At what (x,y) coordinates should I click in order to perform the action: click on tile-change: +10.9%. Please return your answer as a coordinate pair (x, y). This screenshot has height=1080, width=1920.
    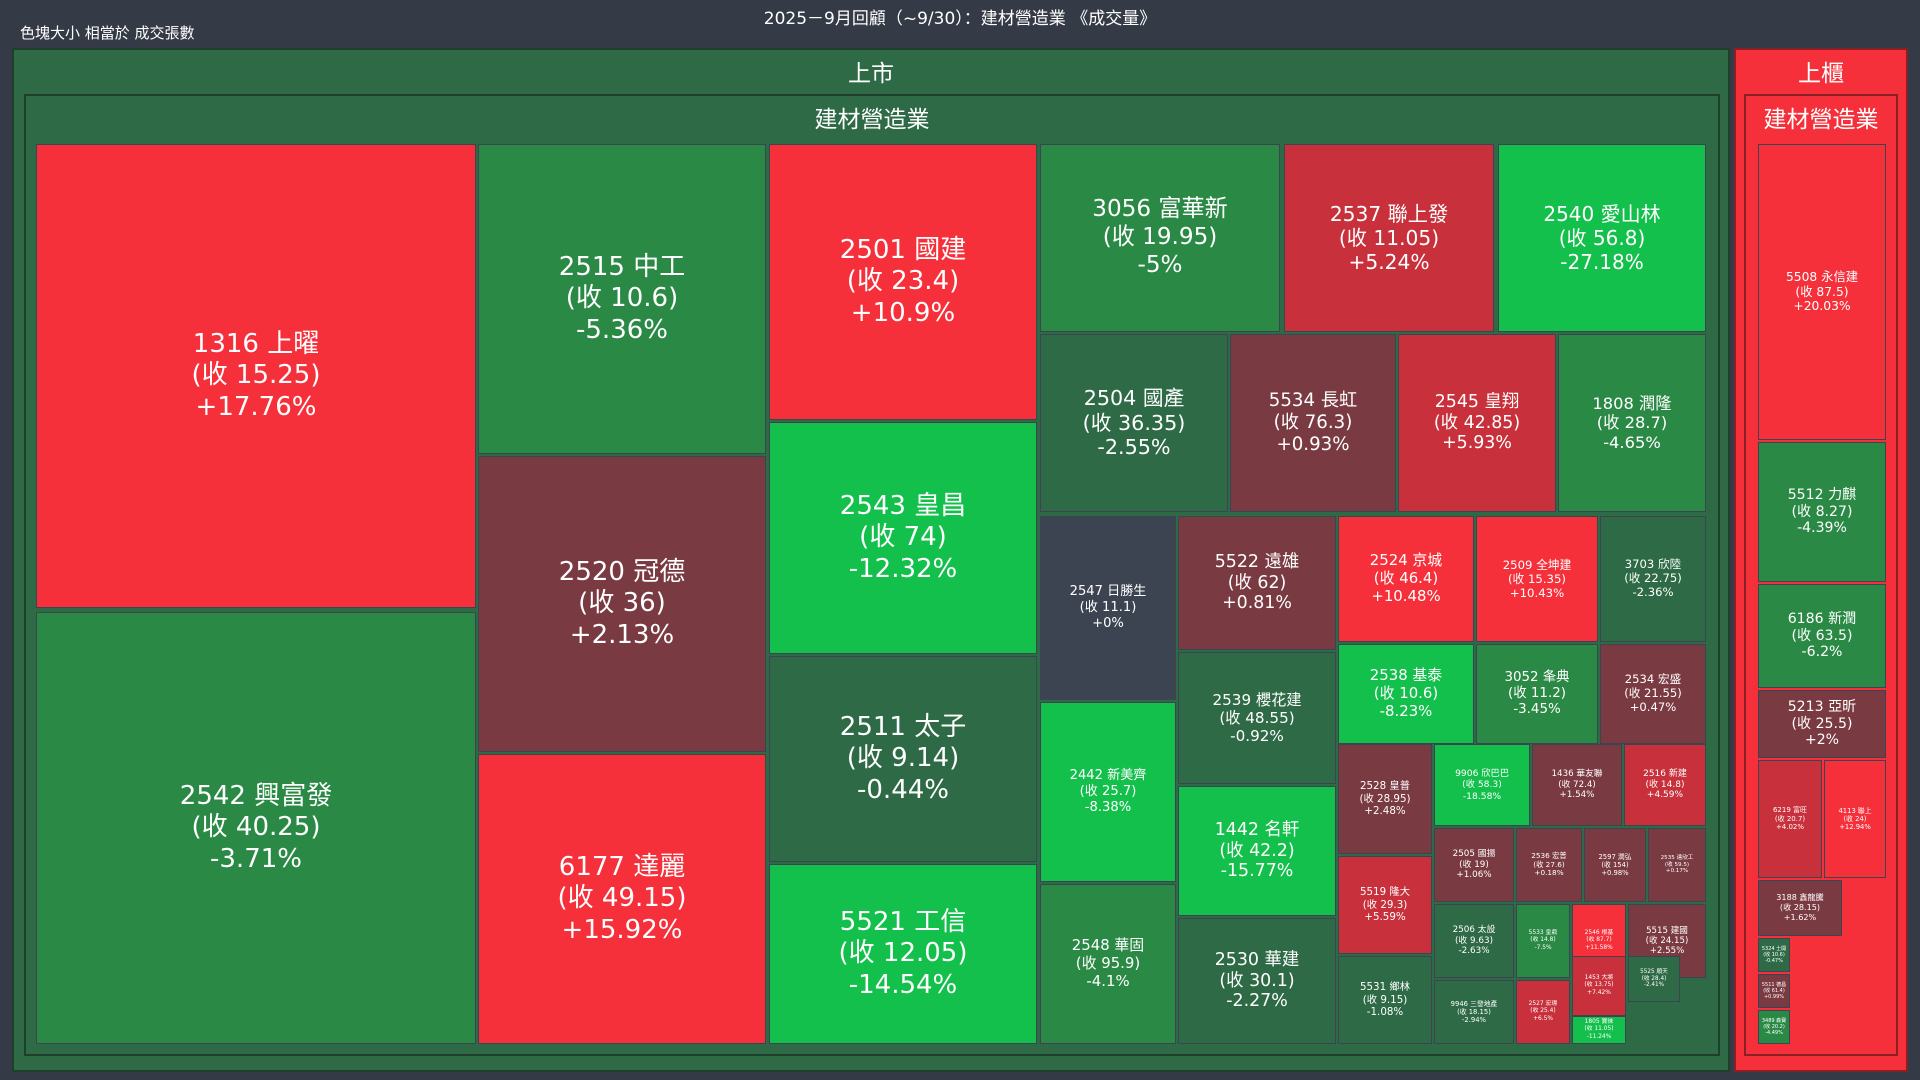
    Looking at the image, I should click on (903, 312).